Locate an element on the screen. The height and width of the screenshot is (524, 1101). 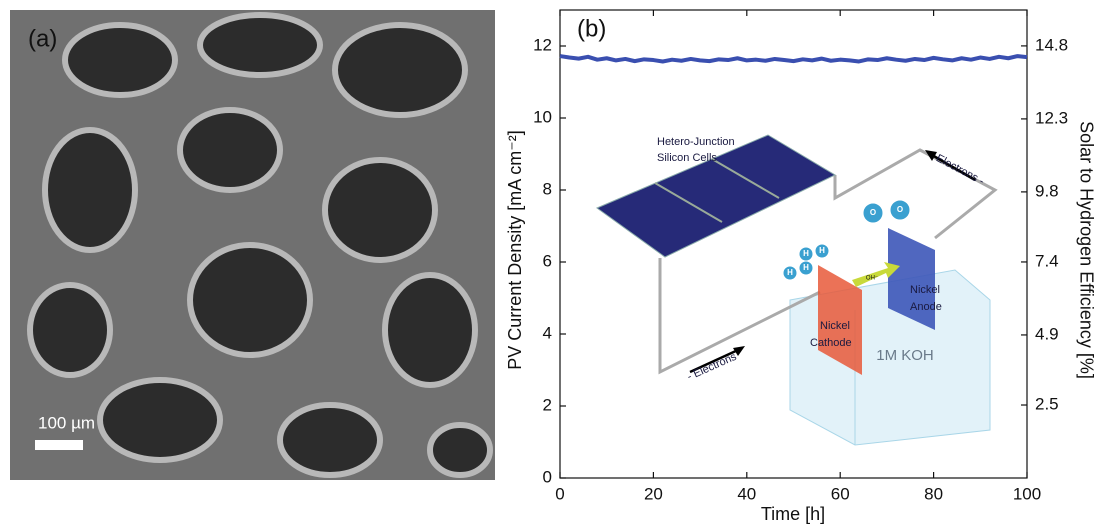
x-tick-label: 100 is located at coordinates (1027, 493).